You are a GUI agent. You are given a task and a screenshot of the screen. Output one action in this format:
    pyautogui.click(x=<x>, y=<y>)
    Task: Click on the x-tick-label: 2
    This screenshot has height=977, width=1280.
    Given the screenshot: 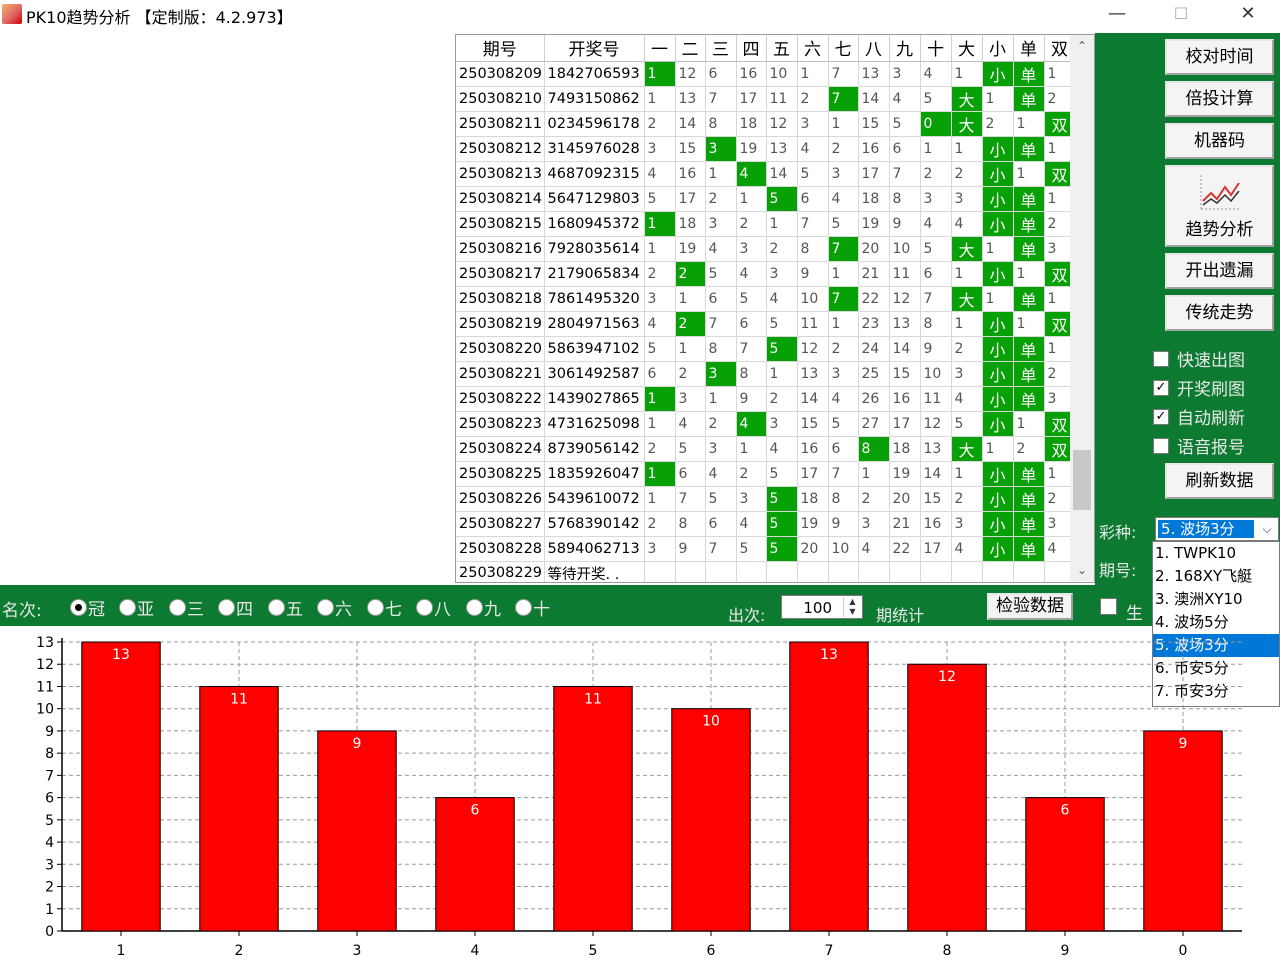 What is the action you would take?
    pyautogui.click(x=239, y=951)
    